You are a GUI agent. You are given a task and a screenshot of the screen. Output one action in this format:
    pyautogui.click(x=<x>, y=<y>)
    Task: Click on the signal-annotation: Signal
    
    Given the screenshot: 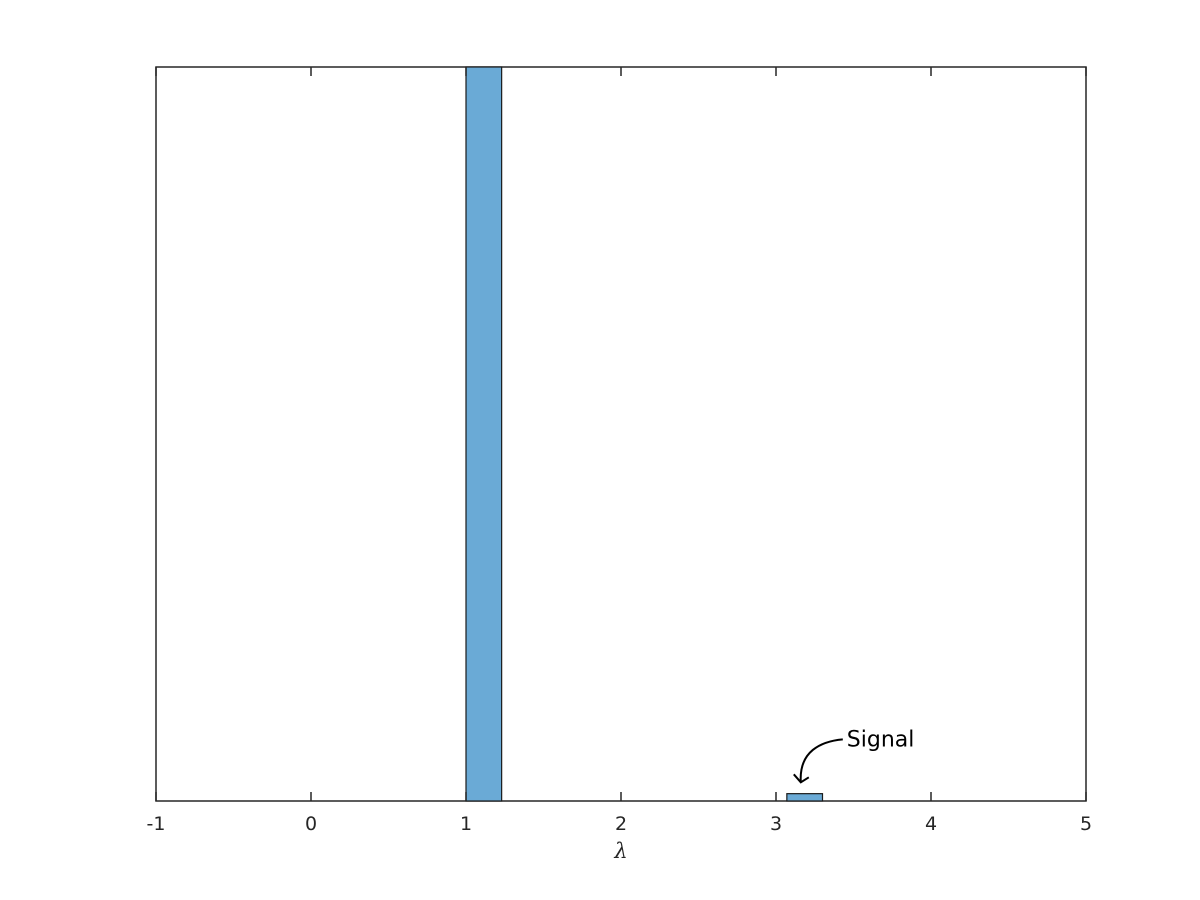 What is the action you would take?
    pyautogui.click(x=854, y=755)
    